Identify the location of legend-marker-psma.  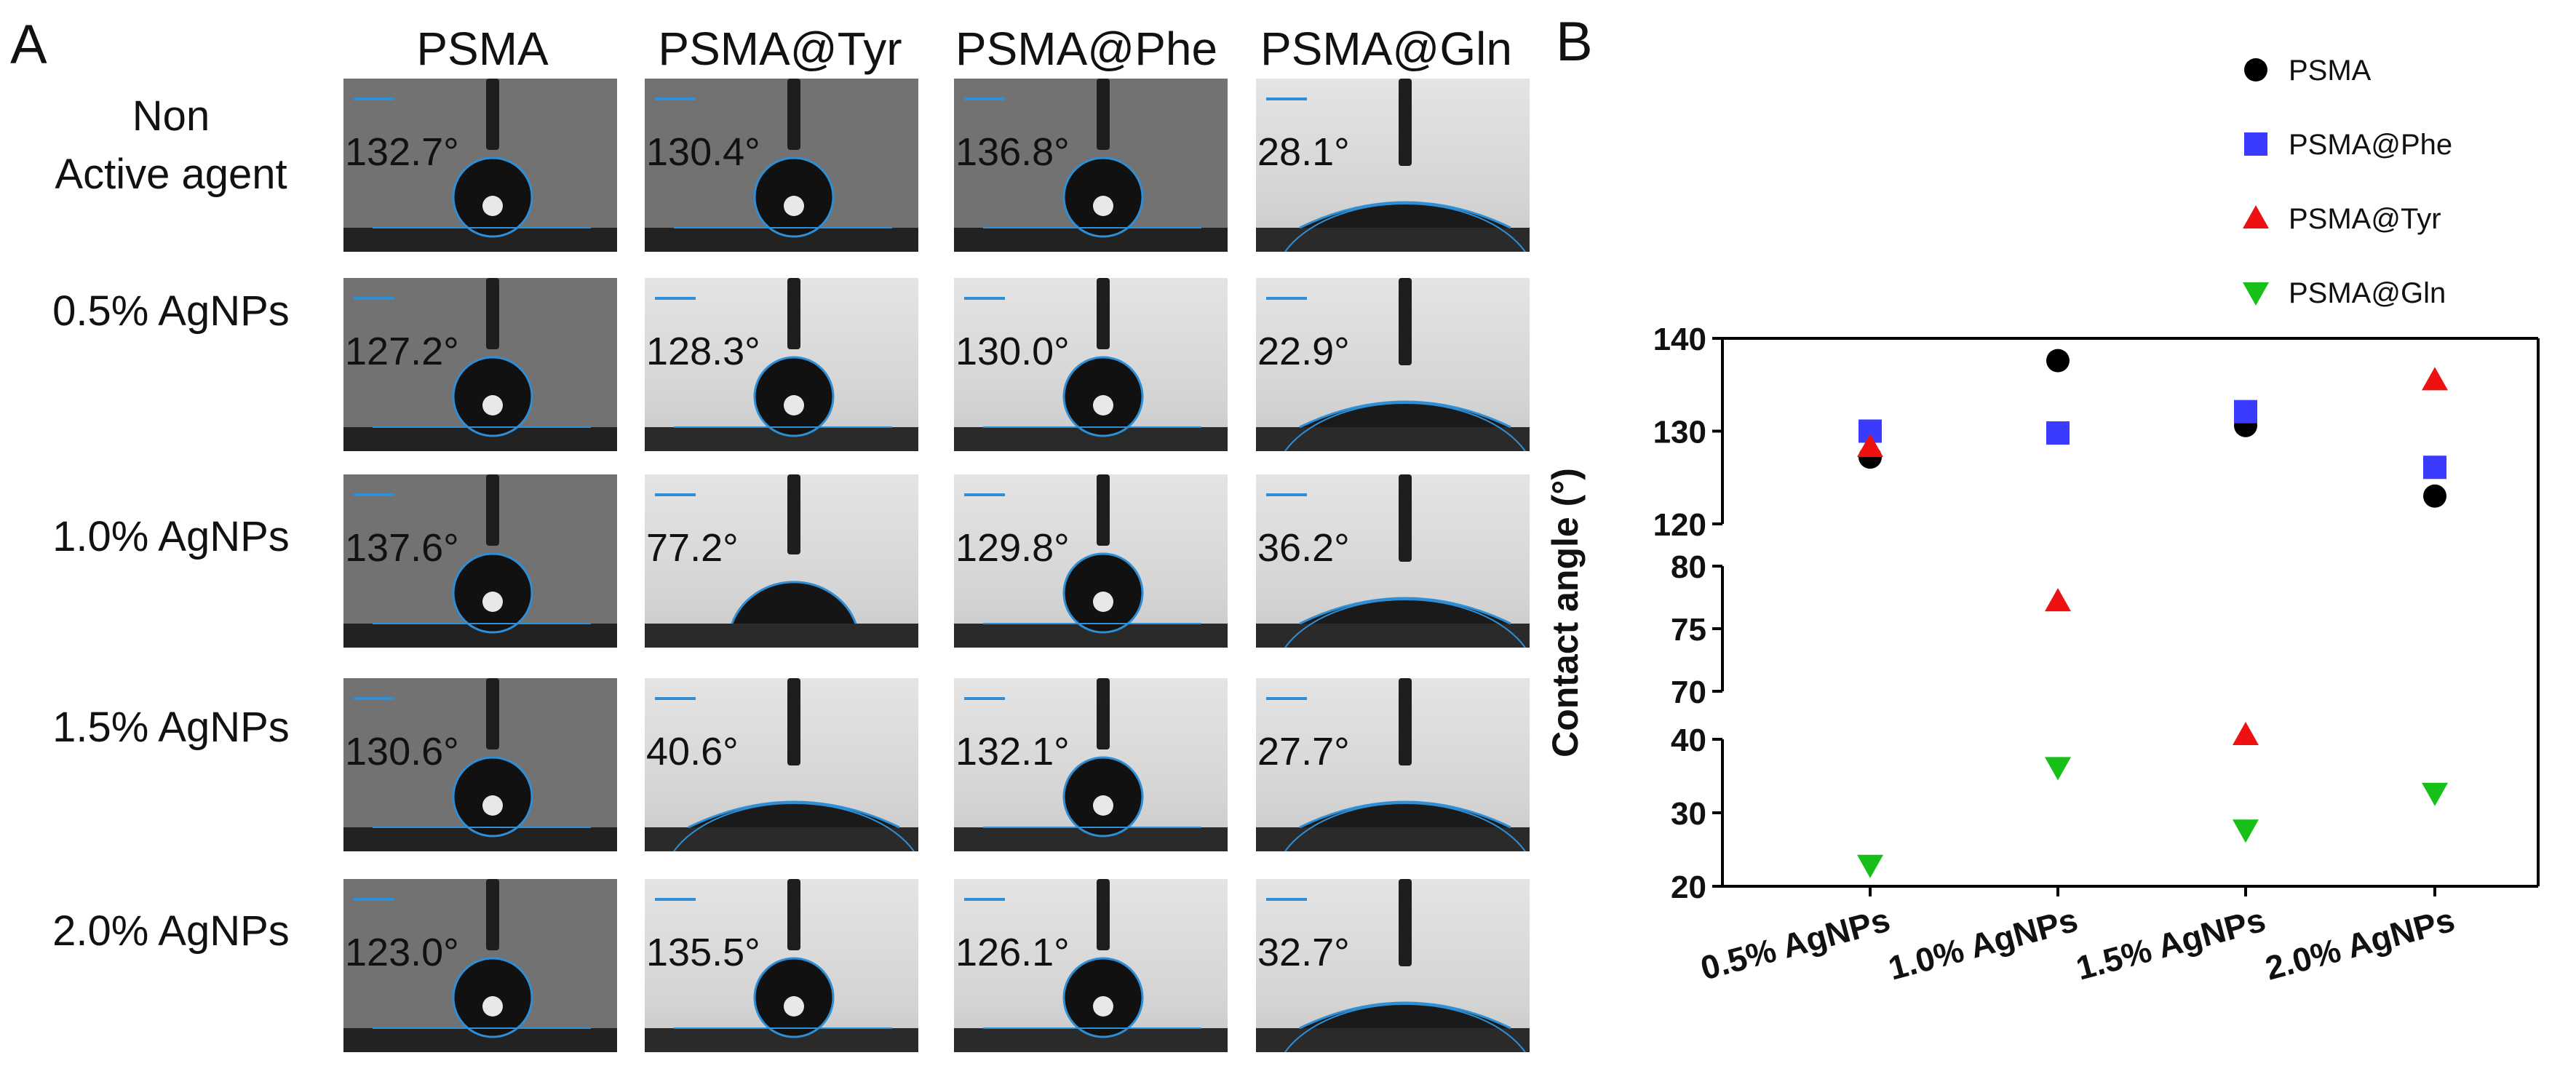
(2255, 69).